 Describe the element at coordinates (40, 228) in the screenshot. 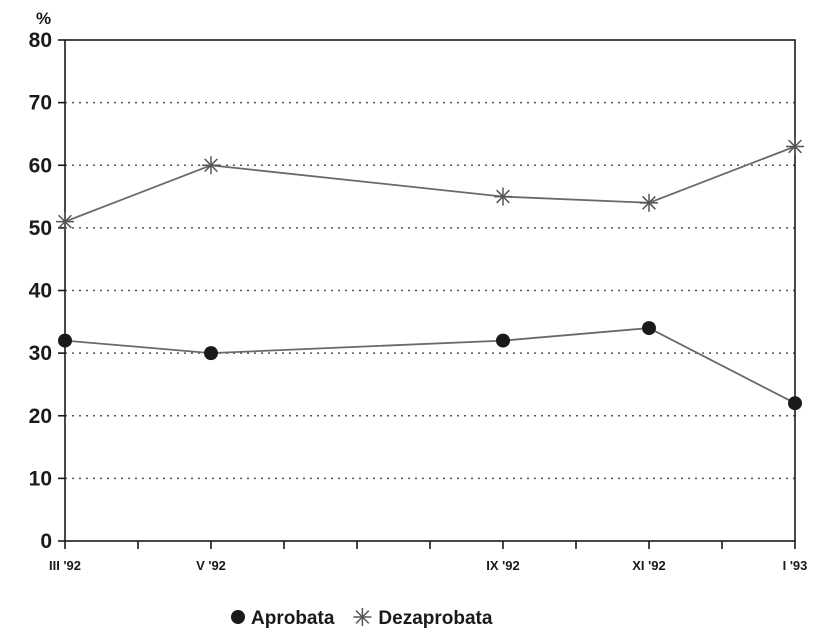

I see `y-tick-label: 50` at that location.